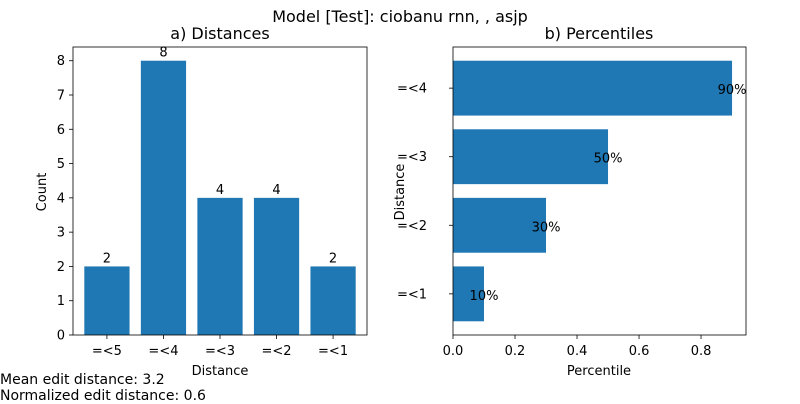 This screenshot has width=800, height=404. I want to click on figure-title: Model [Test]: ciobanu rnn, , asjp, so click(400, 16).